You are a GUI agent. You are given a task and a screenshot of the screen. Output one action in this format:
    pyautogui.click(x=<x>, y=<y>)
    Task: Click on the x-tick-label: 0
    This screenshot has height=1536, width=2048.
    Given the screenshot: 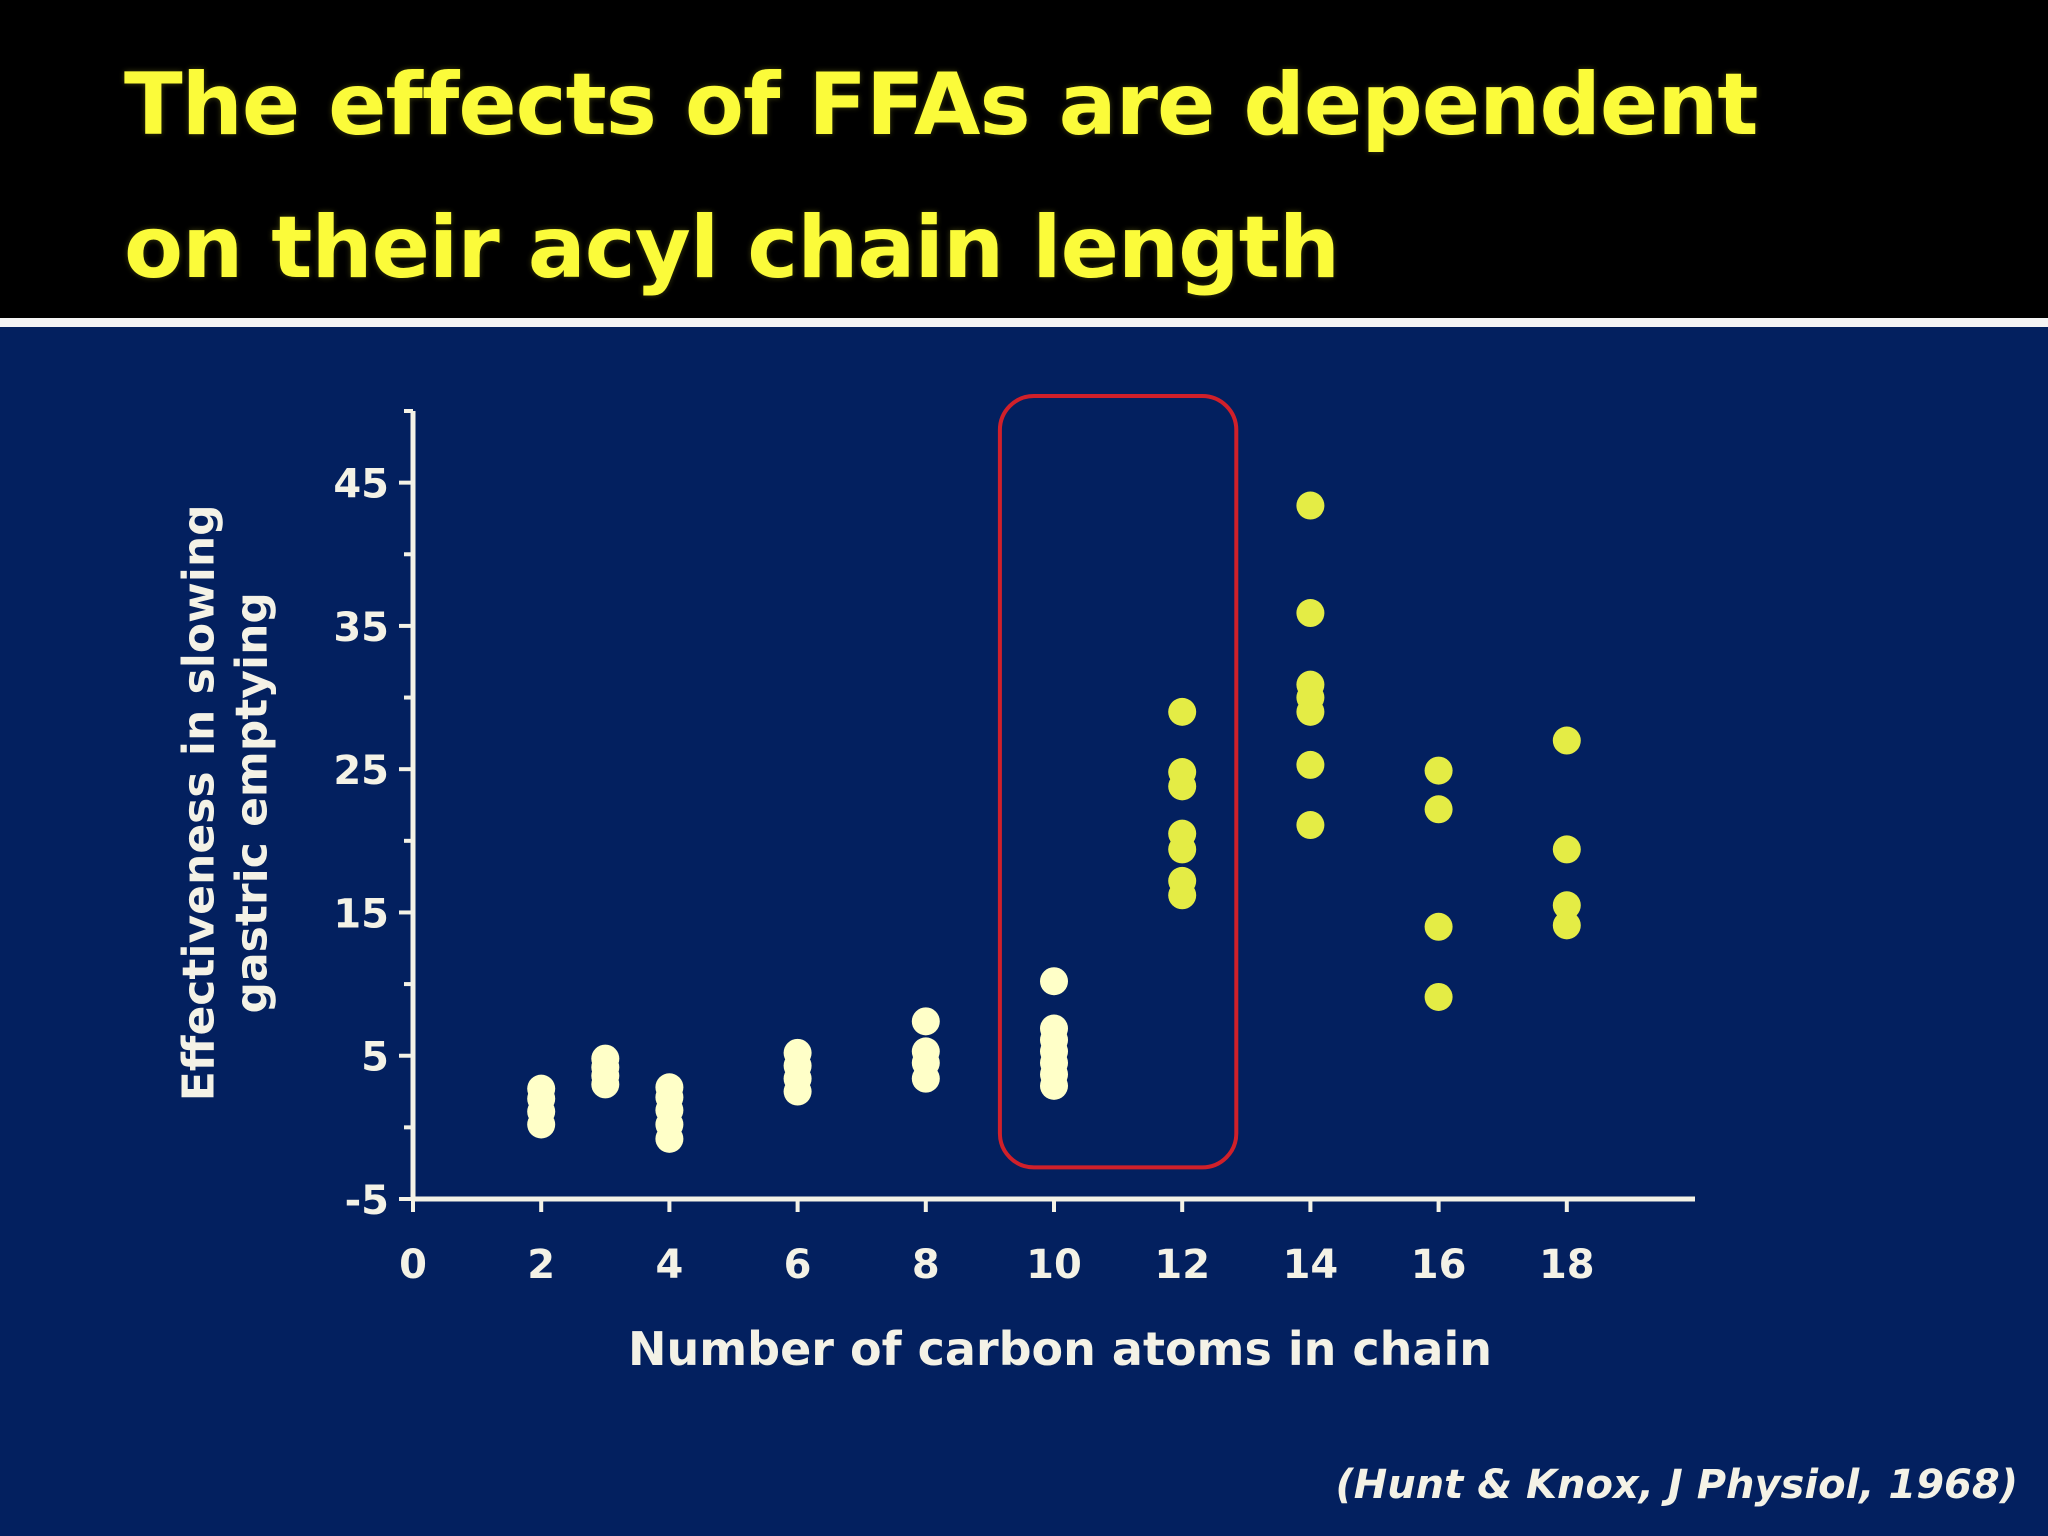 What is the action you would take?
    pyautogui.click(x=413, y=1265)
    